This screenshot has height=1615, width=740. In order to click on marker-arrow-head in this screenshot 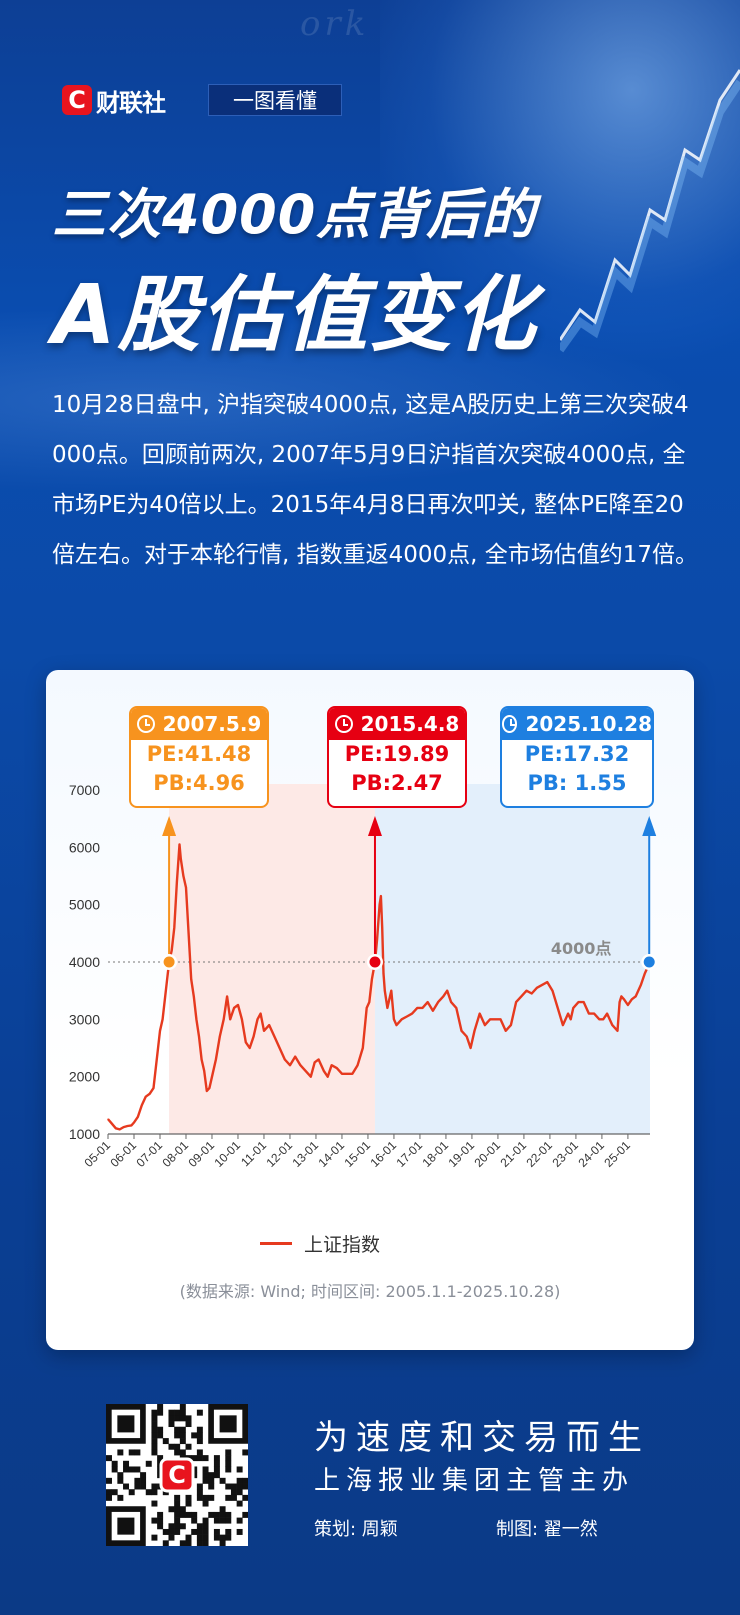, I will do `click(169, 826)`.